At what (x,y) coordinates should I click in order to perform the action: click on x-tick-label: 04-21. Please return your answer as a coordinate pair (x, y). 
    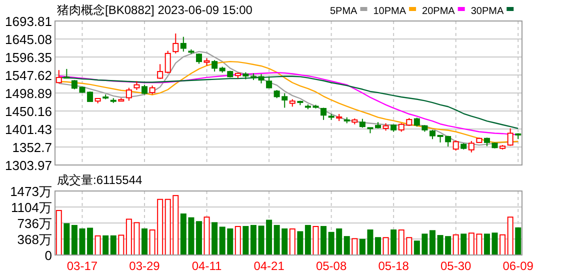
    Looking at the image, I should click on (269, 266).